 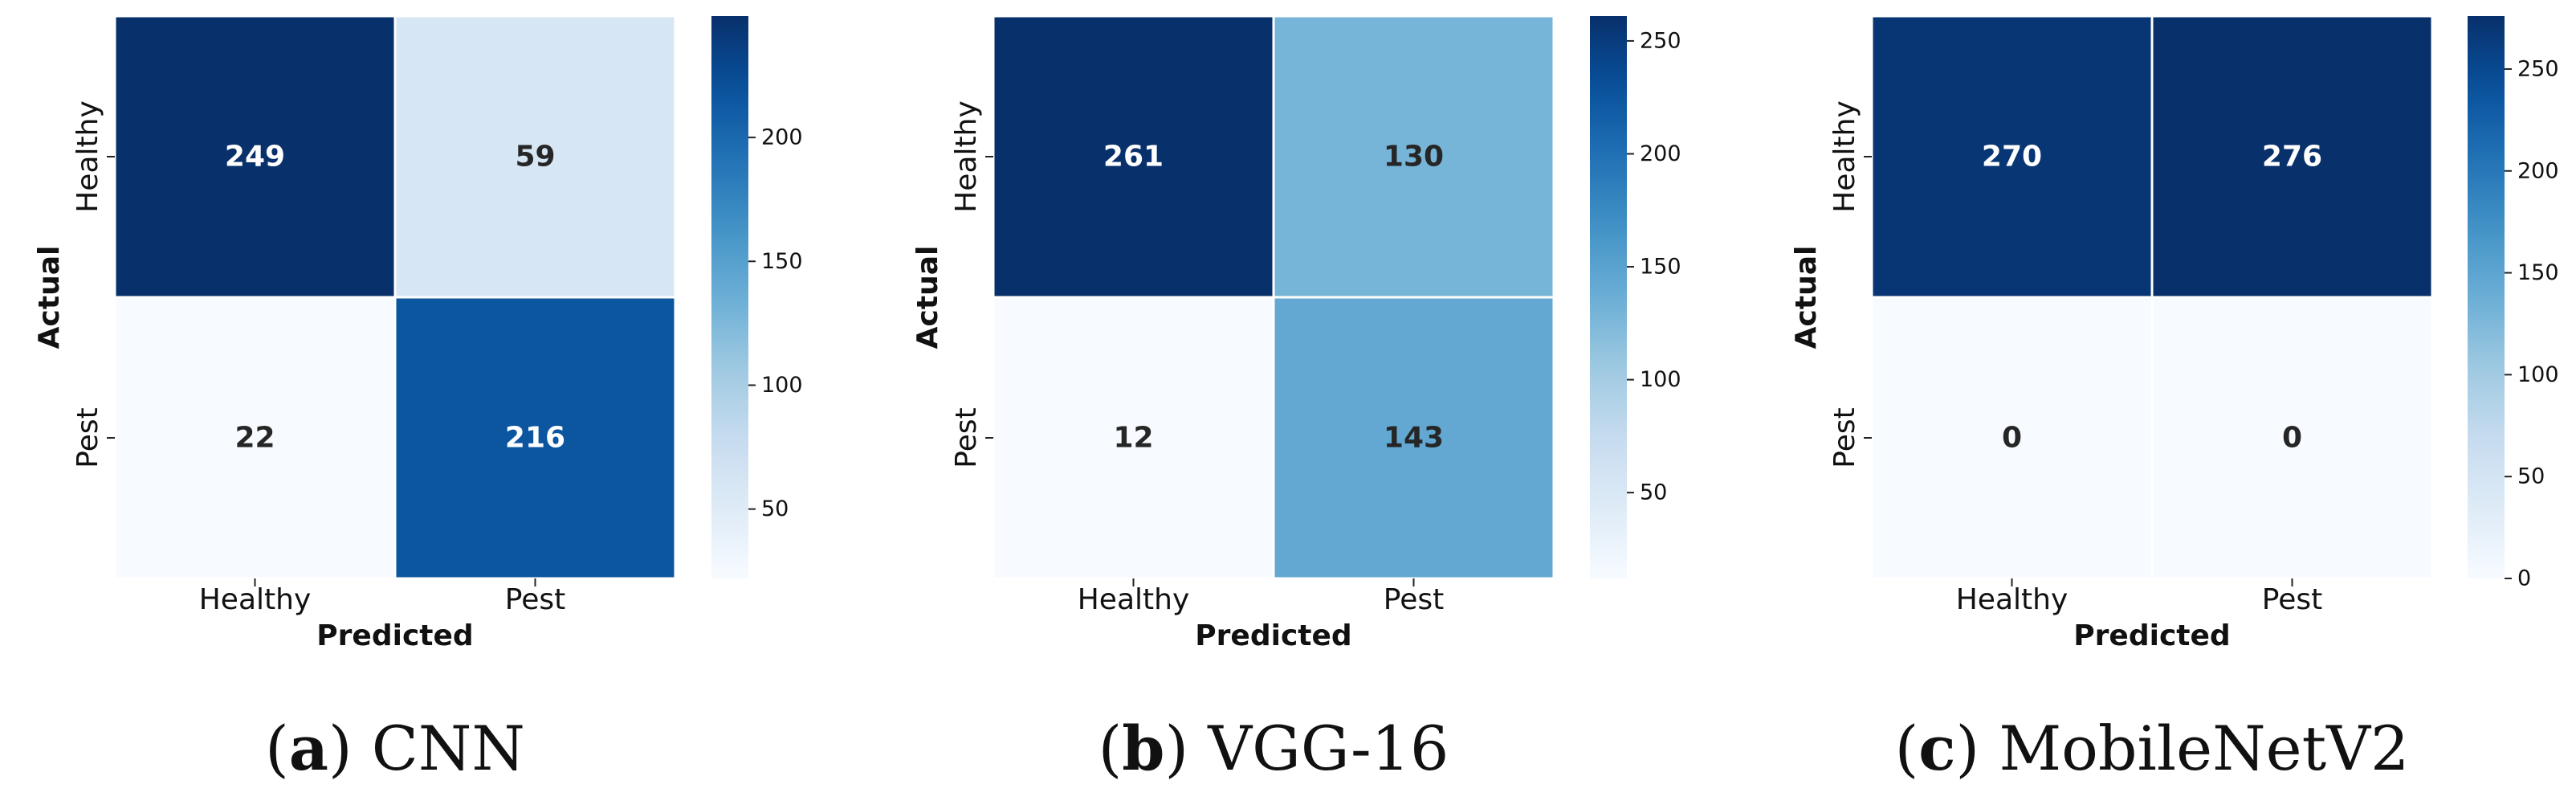 I want to click on caption-name: CNN, so click(x=448, y=748).